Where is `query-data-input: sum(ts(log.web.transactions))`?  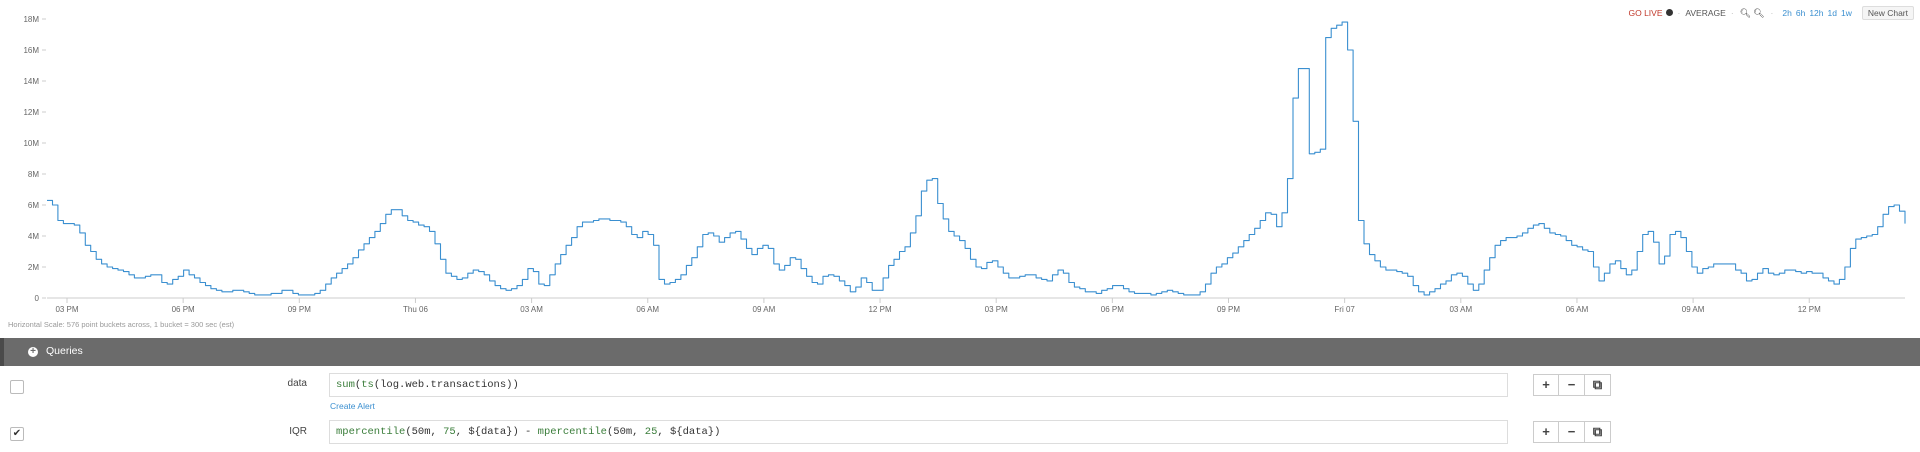 query-data-input: sum(ts(log.web.transactions)) is located at coordinates (918, 385).